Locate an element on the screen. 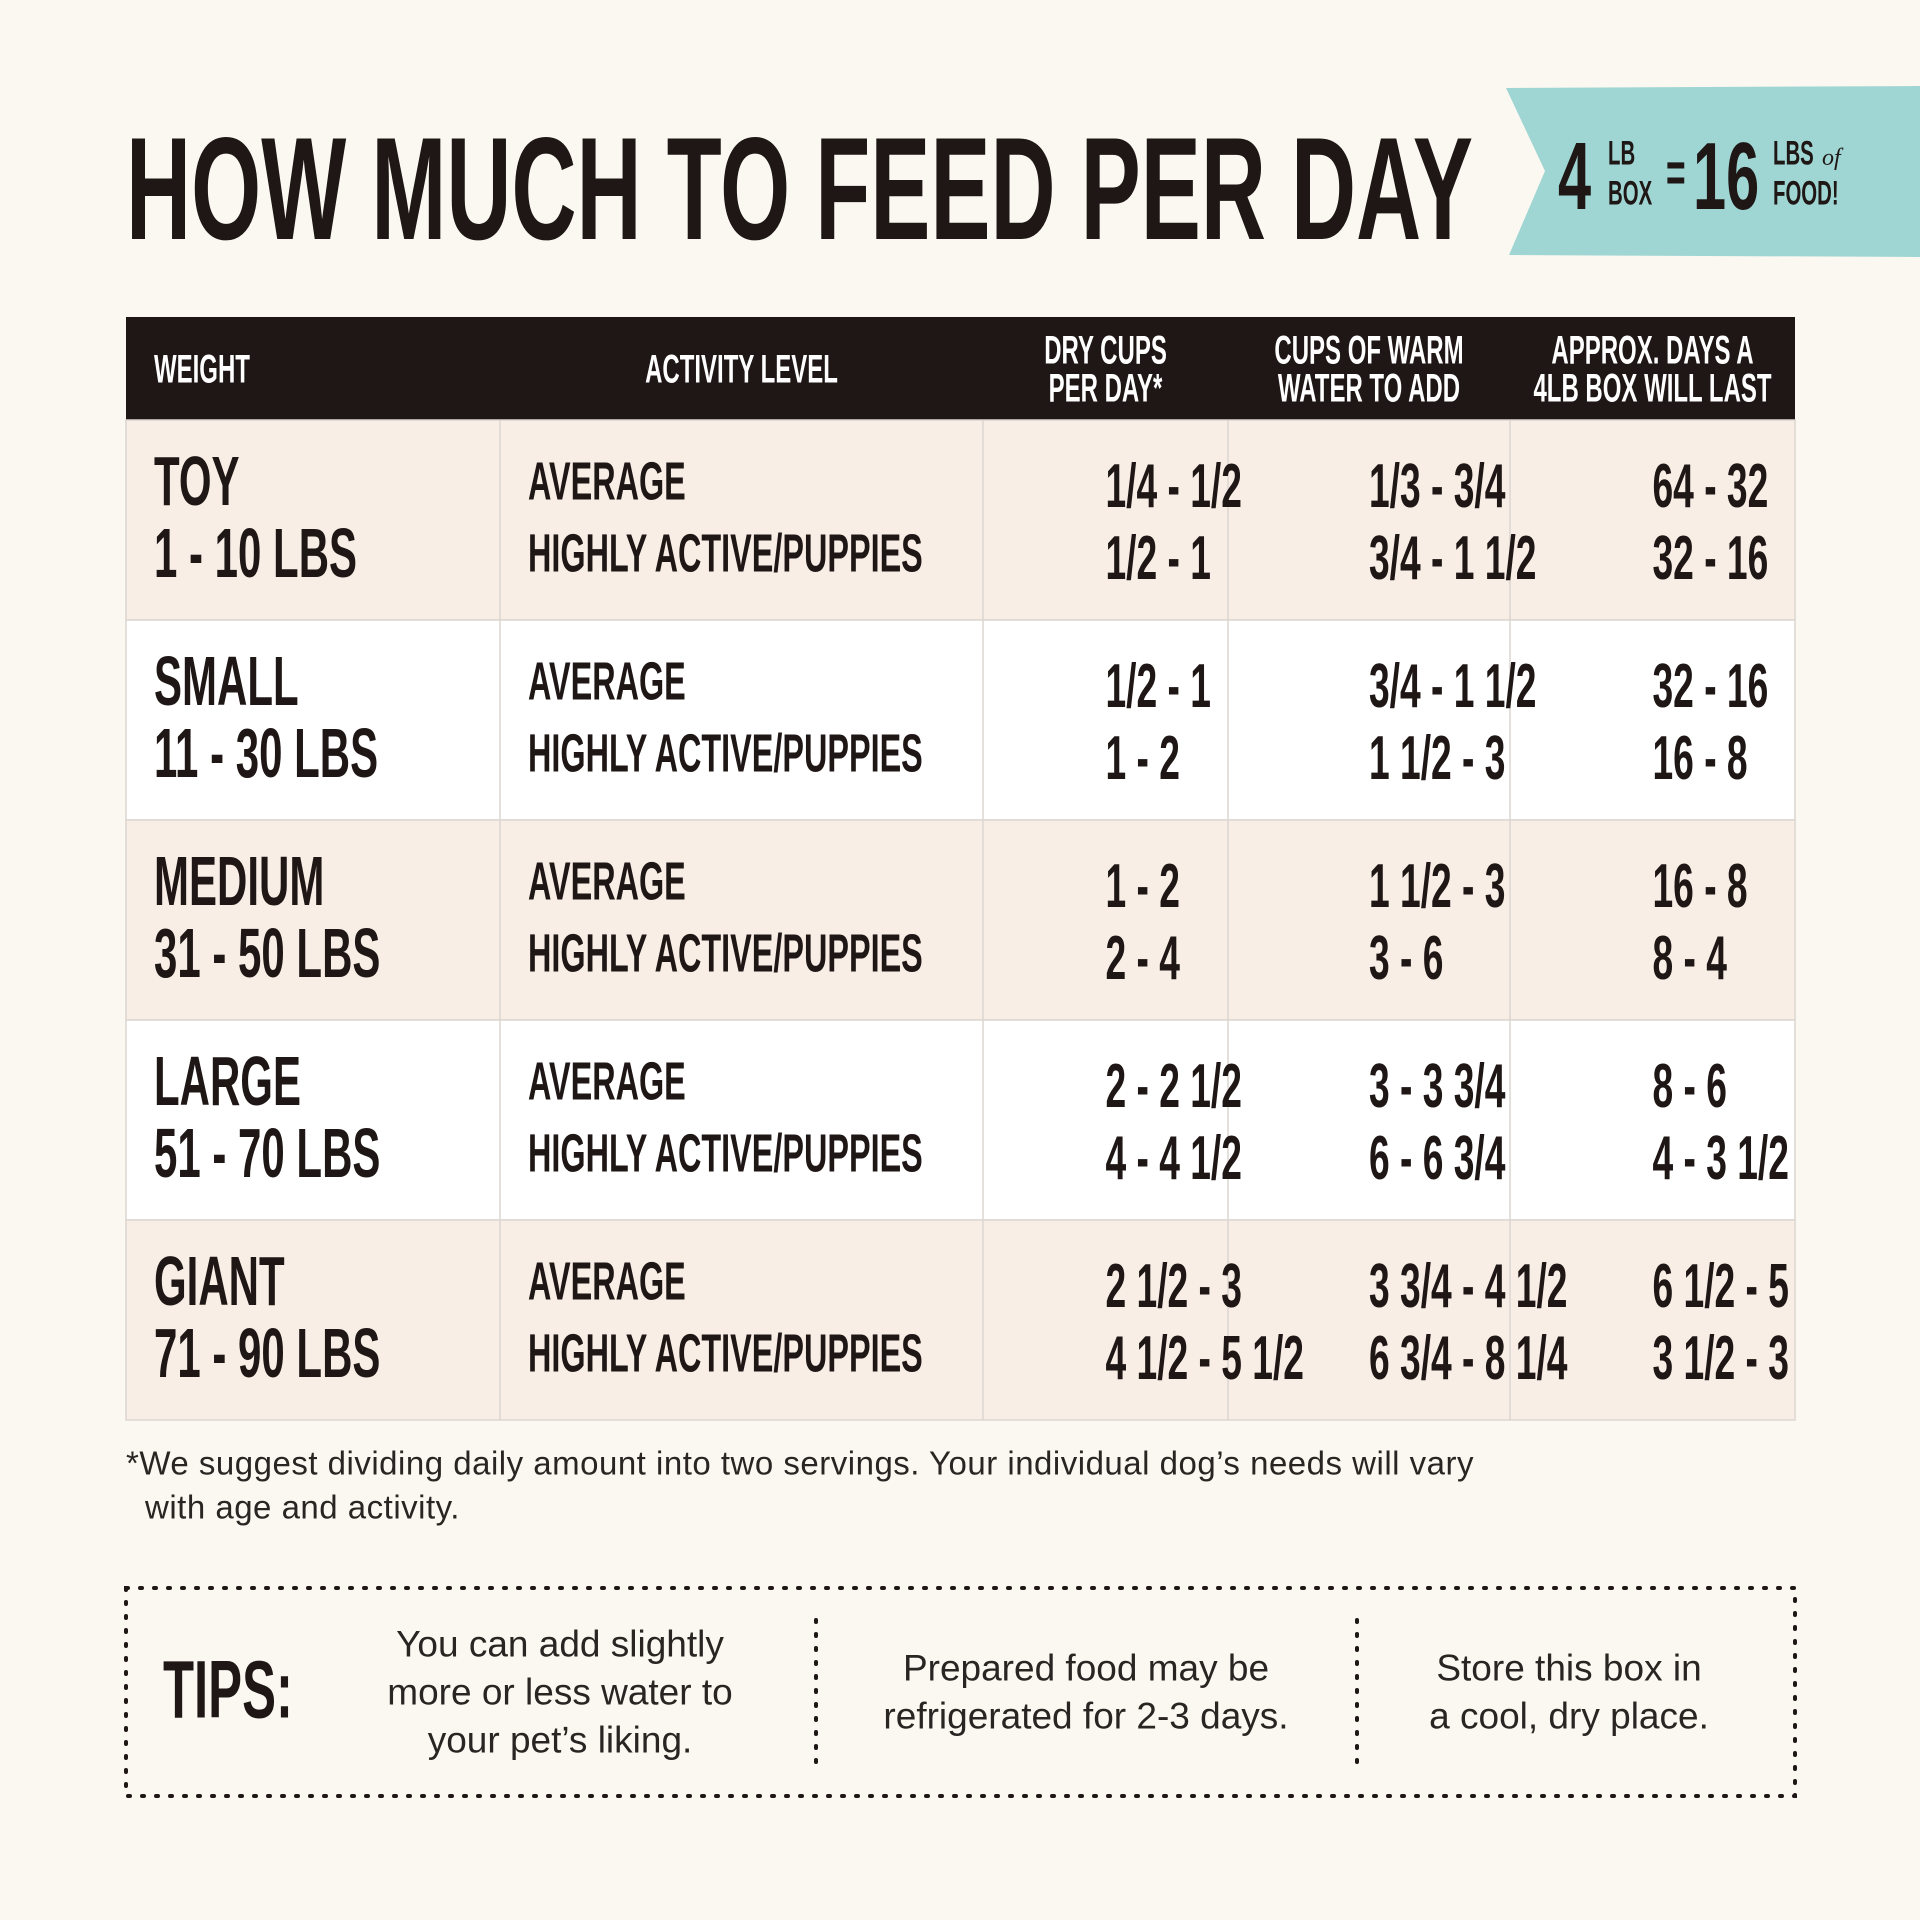 The height and width of the screenshot is (1920, 1920). badge-text: 4 is located at coordinates (1574, 176).